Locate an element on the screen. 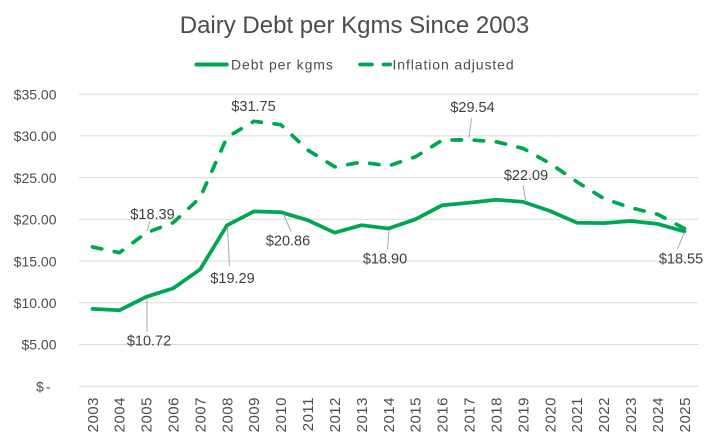 Image resolution: width=711 pixels, height=445 pixels. svg-text: 2007 is located at coordinates (200, 414).